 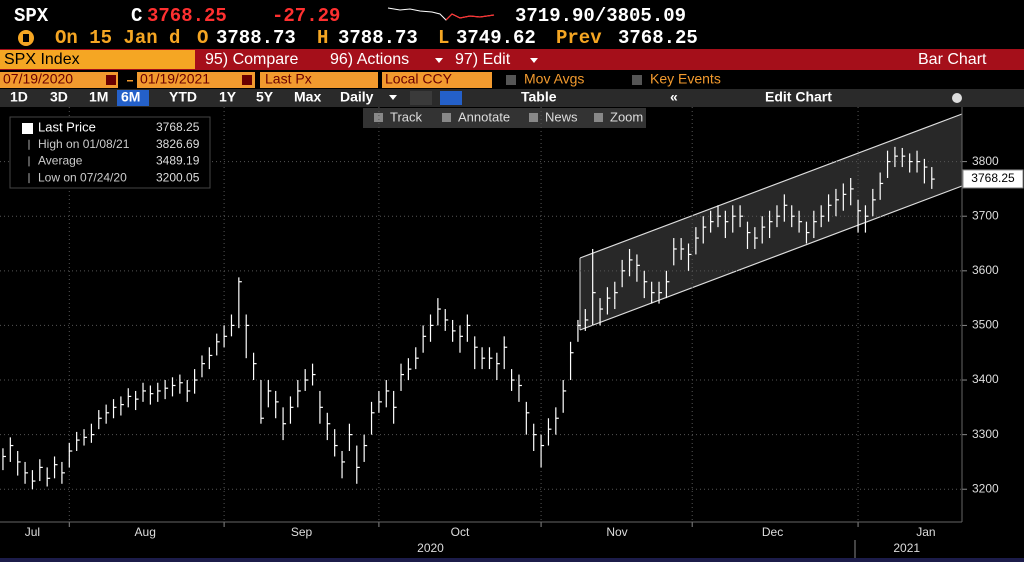 I want to click on key-events: Key Events, so click(x=685, y=79).